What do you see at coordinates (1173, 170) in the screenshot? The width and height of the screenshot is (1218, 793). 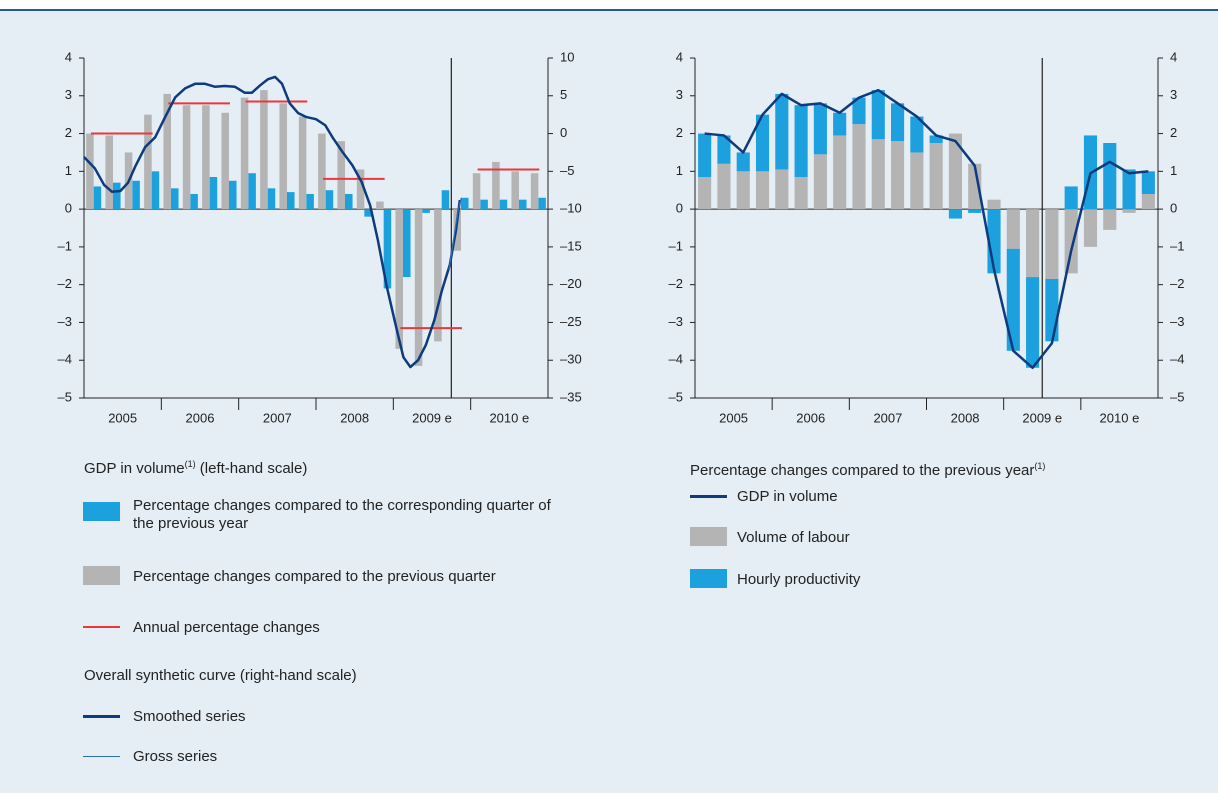 I see `y2-tick-label: 1` at bounding box center [1173, 170].